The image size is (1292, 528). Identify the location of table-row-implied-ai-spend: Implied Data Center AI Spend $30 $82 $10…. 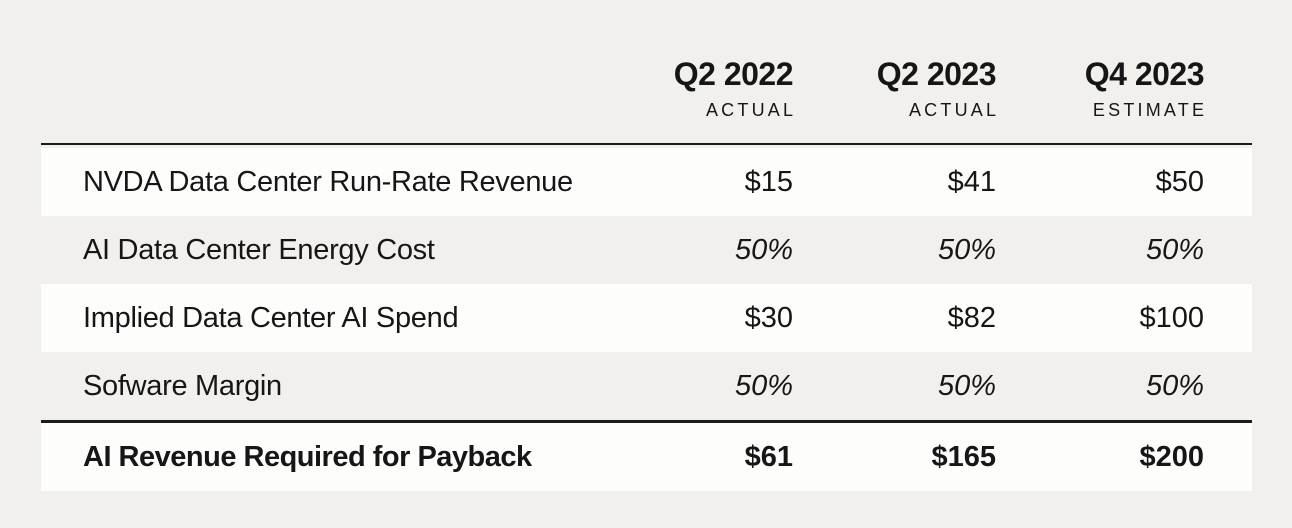
(646, 318).